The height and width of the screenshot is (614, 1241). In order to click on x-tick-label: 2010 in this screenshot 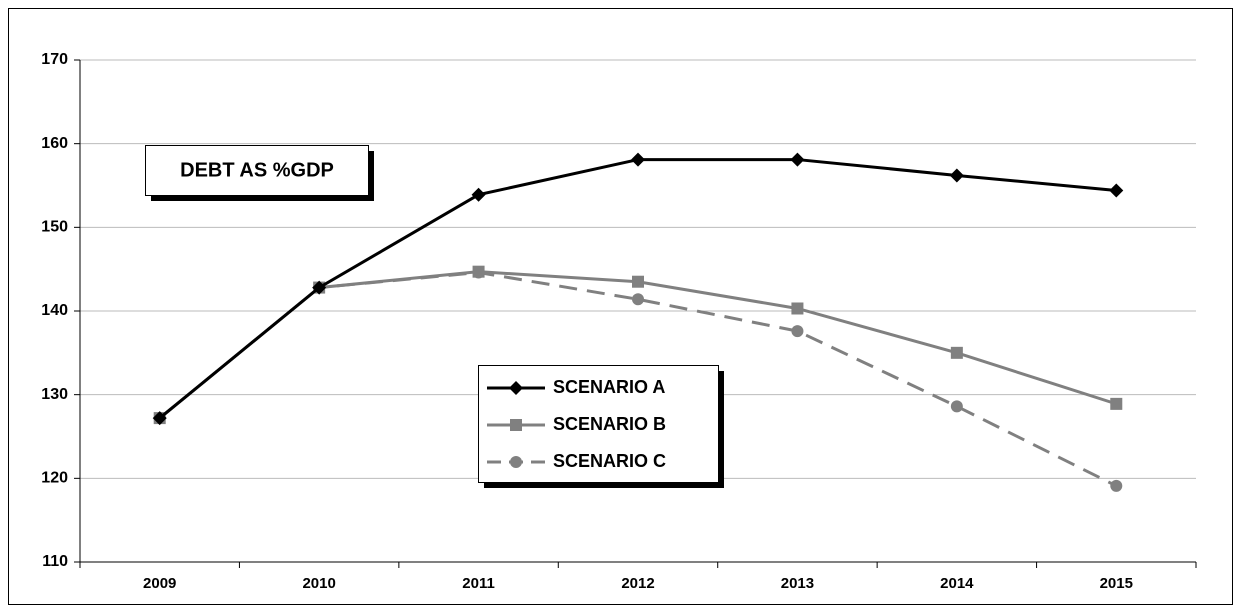, I will do `click(318, 583)`.